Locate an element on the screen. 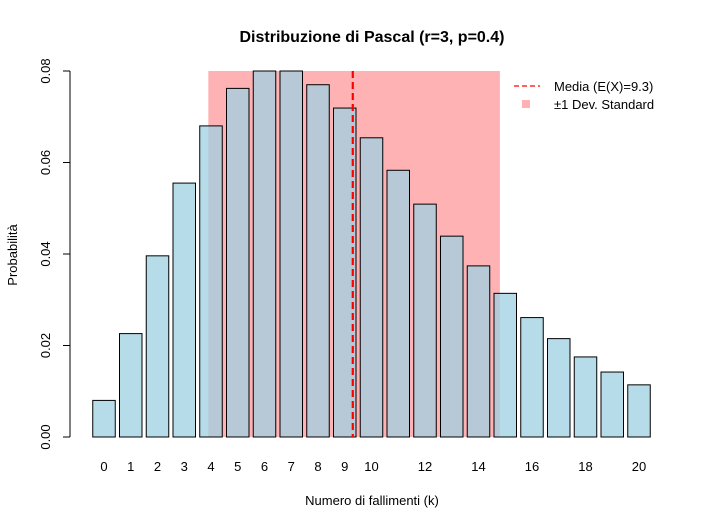 This screenshot has height=528, width=708. x-tick-label: 20 is located at coordinates (639, 466).